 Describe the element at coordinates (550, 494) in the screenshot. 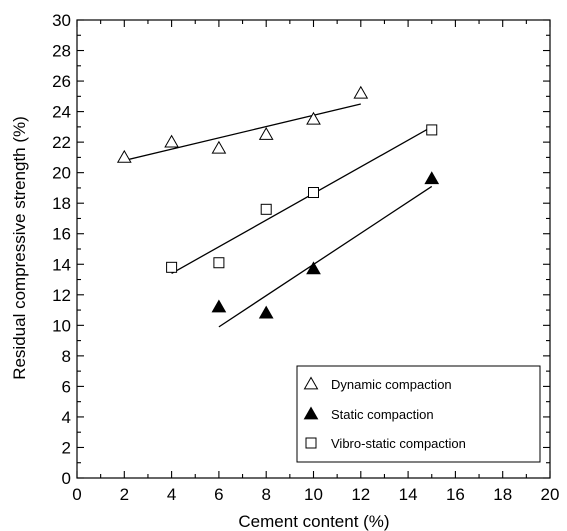

I see `x-tick-label: 20` at that location.